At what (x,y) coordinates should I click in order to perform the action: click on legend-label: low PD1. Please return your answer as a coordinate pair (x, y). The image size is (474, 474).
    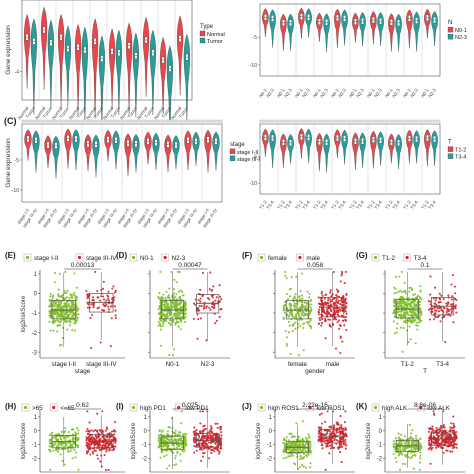
    Looking at the image, I should click on (197, 408).